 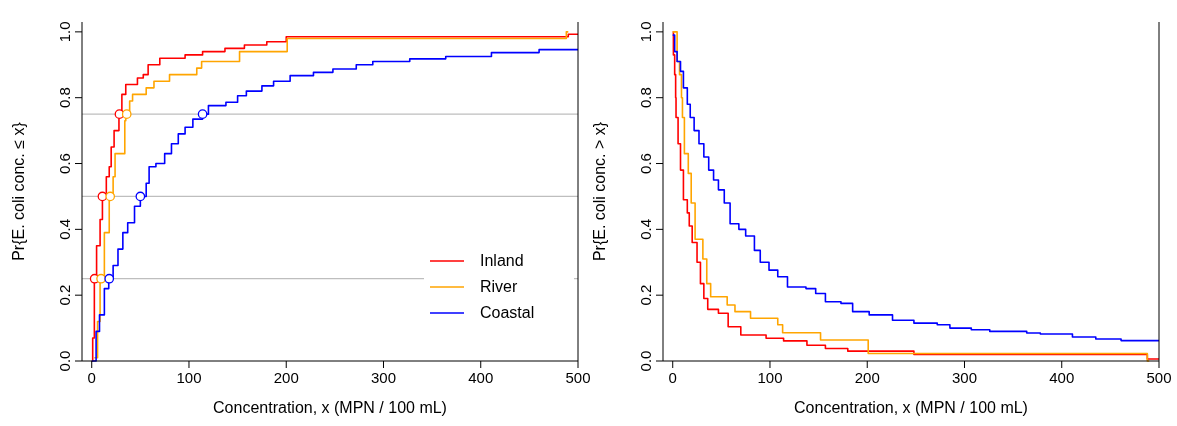 I want to click on y-axis-title: Pr{E. coli conc. > x}, so click(x=599, y=191).